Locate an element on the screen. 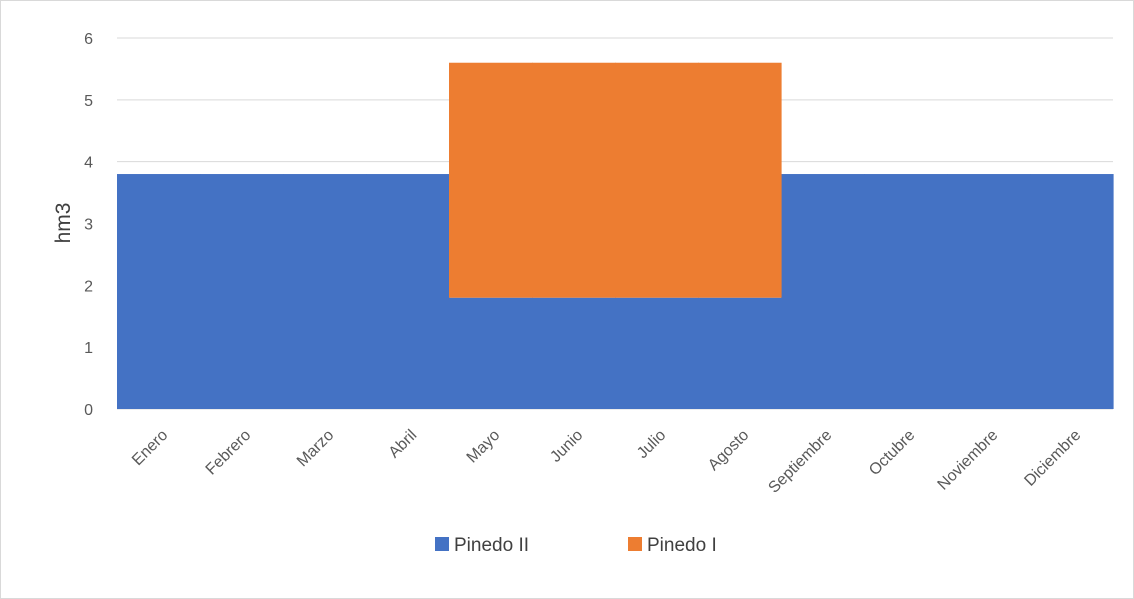  legend-label: Pinedo II is located at coordinates (491, 545).